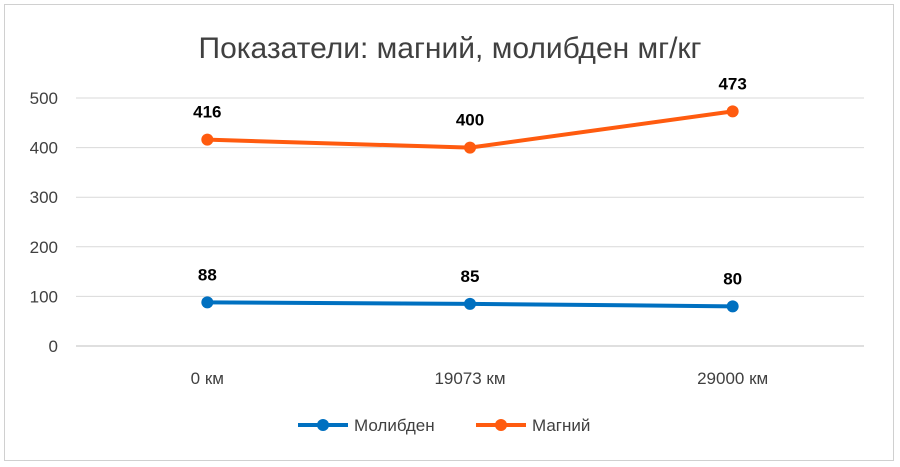 The image size is (900, 467). Describe the element at coordinates (561, 425) in the screenshot. I see `legend-label: Магний` at that location.